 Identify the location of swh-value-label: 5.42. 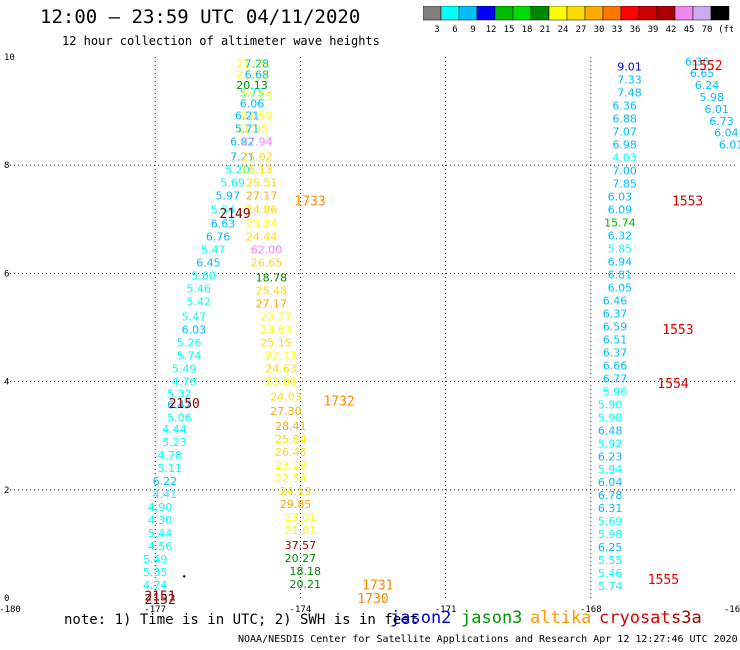
(199, 302).